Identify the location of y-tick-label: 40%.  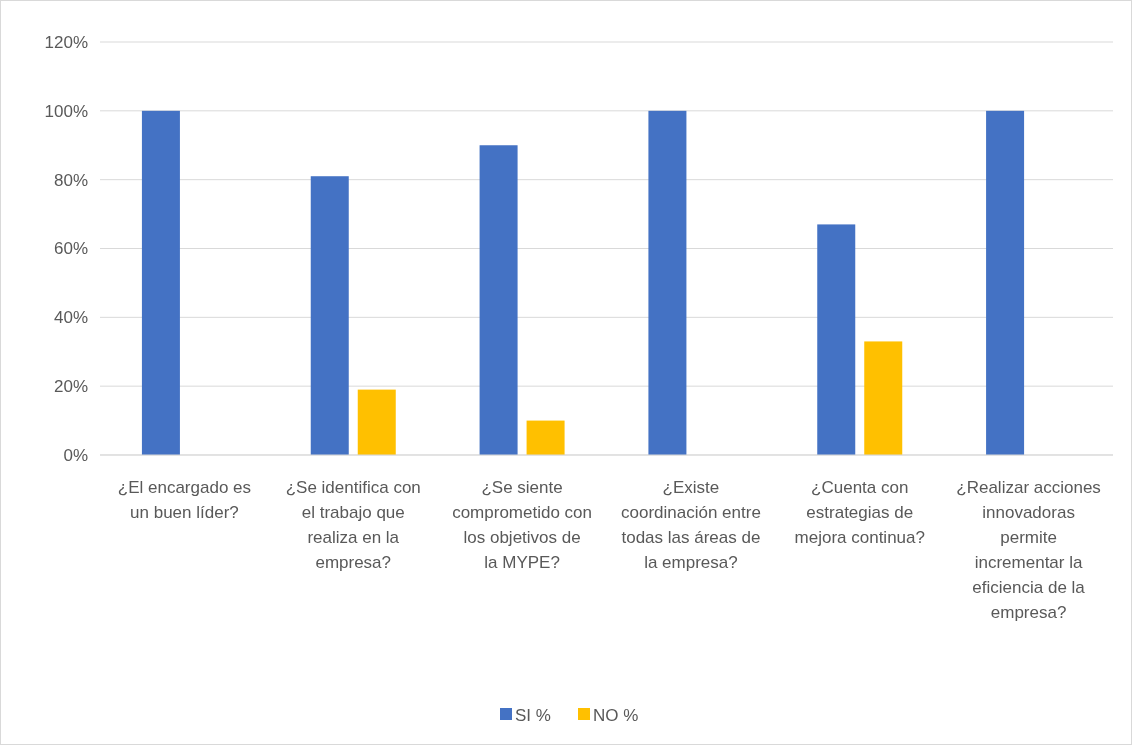
(70, 318).